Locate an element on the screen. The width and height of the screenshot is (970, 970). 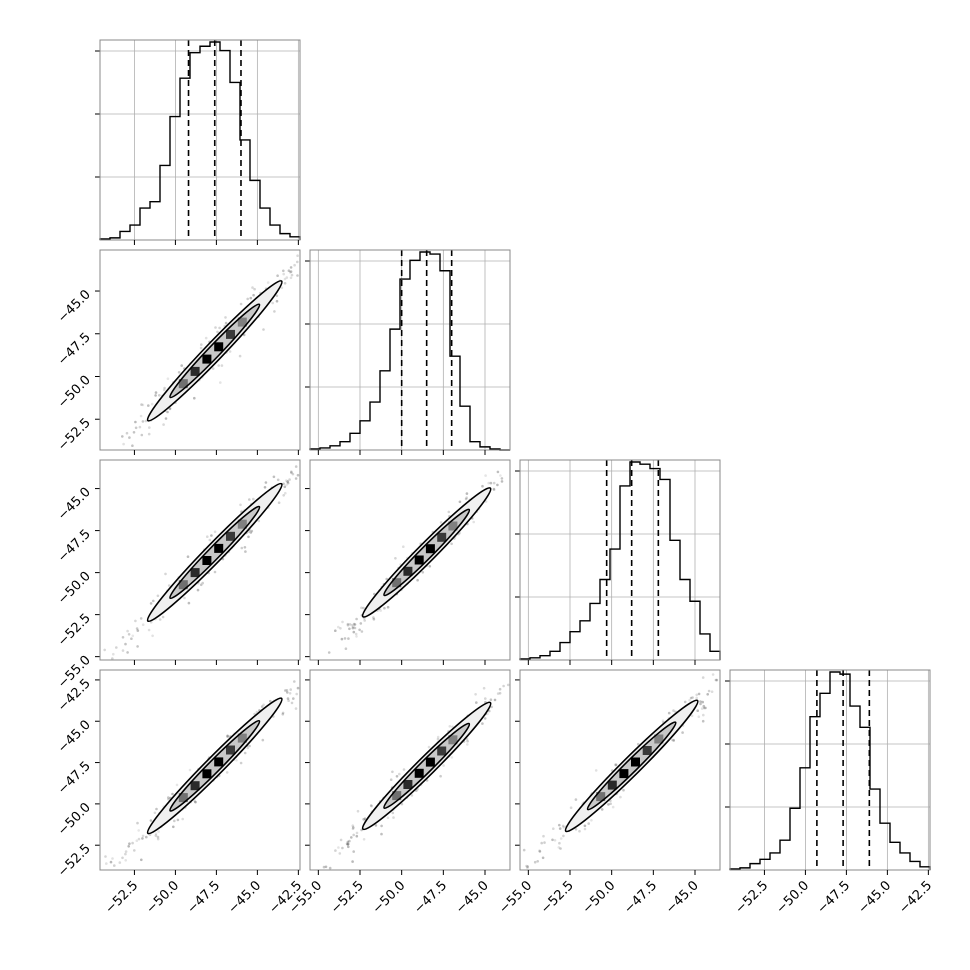
contour-inner is located at coordinates (427, 552).